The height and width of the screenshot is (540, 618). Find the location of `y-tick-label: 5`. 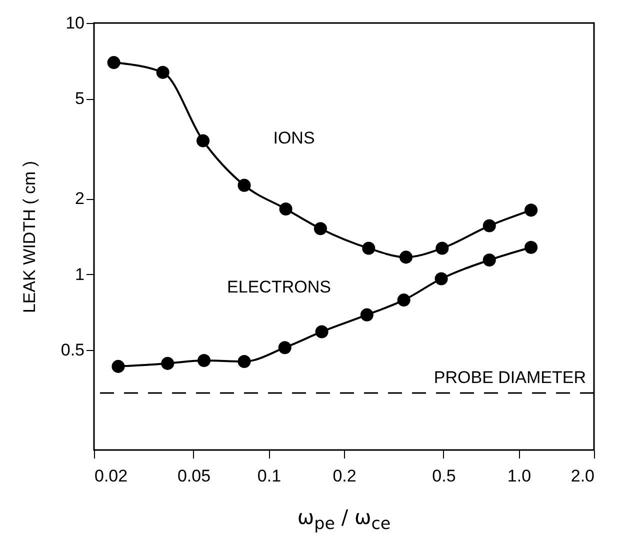

y-tick-label: 5 is located at coordinates (79, 98).